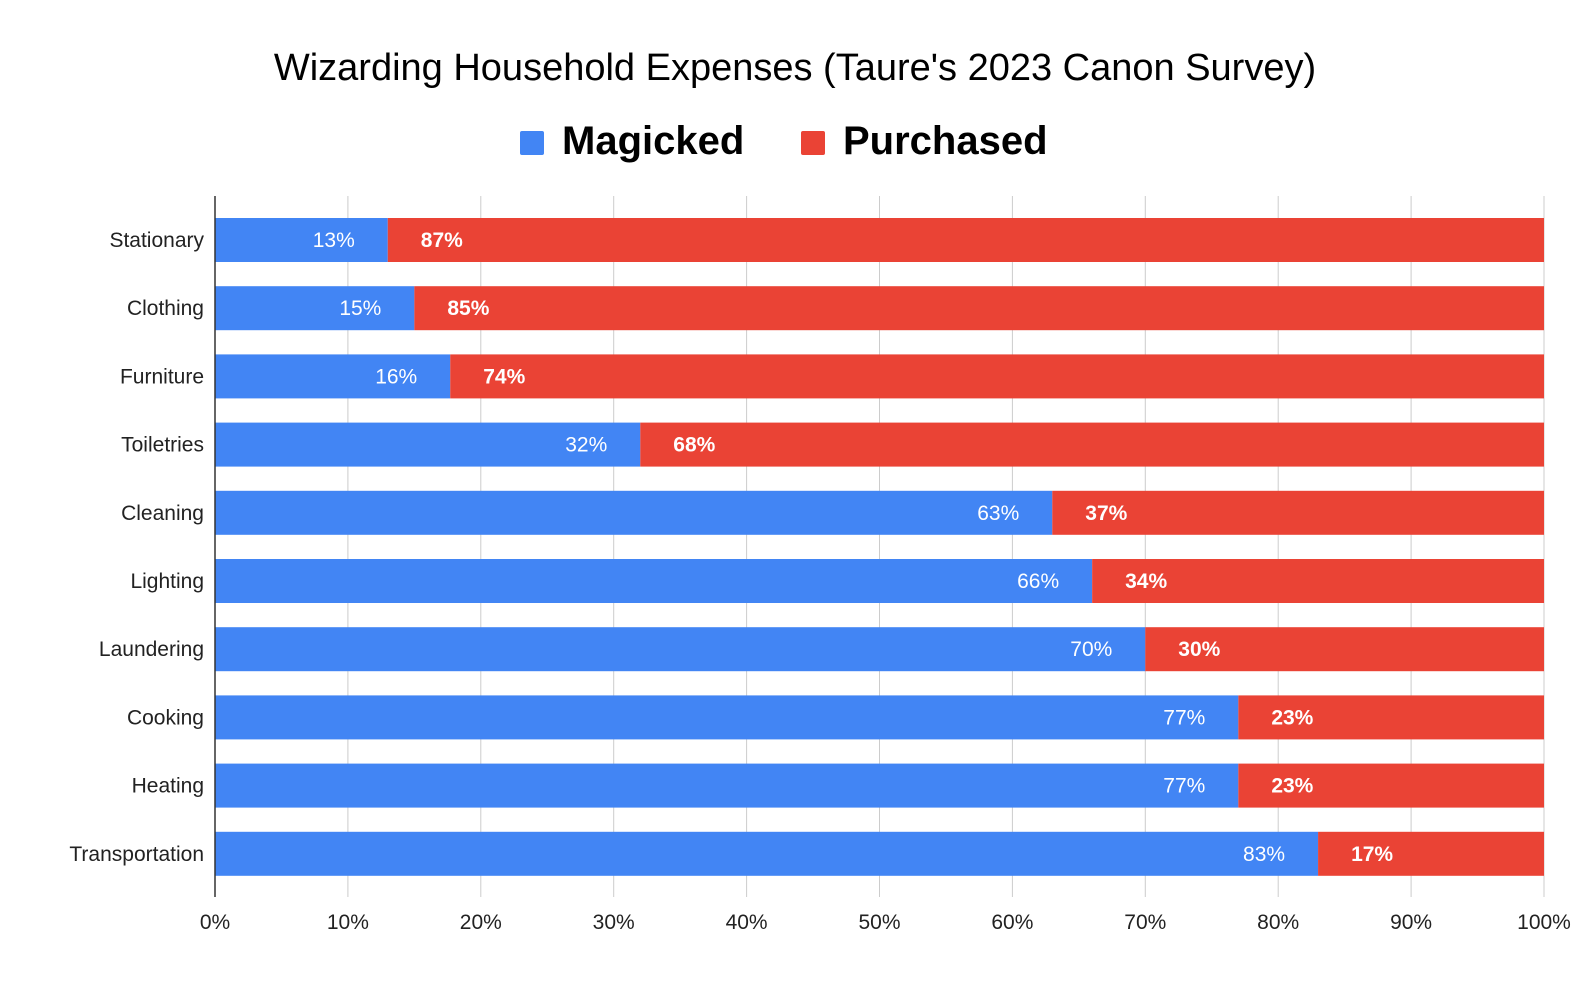 The height and width of the screenshot is (982, 1590). Describe the element at coordinates (945, 141) in the screenshot. I see `legend-label-purchased: Purchased` at that location.